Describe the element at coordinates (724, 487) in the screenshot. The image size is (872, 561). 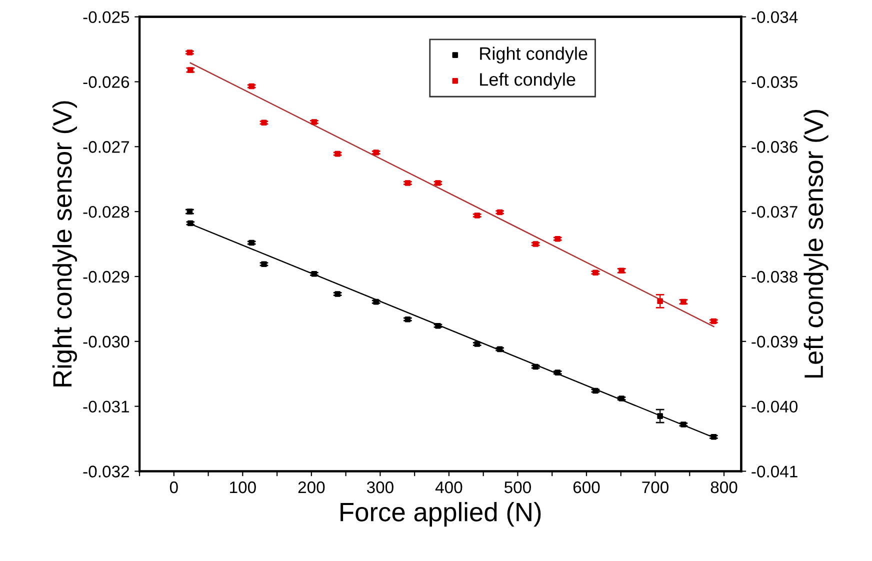
I see `x-tick-label: 800` at that location.